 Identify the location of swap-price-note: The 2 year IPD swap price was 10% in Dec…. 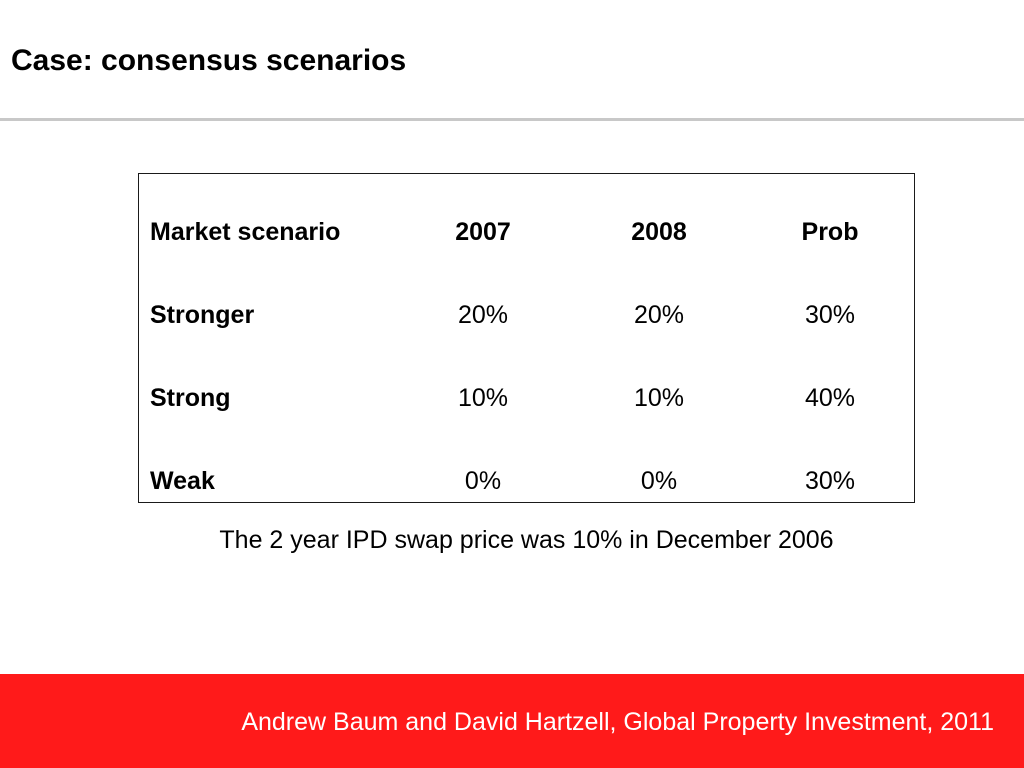
(526, 540).